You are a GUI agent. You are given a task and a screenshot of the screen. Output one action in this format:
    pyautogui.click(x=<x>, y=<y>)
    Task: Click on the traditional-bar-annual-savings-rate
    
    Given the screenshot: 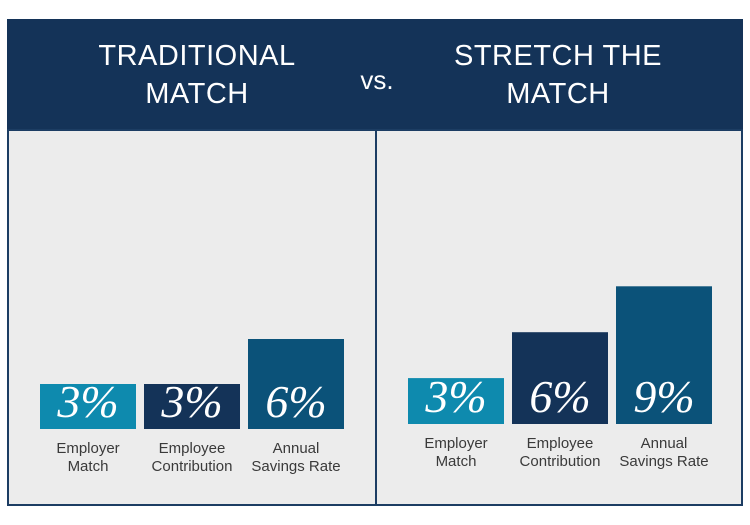 What is the action you would take?
    pyautogui.click(x=296, y=384)
    